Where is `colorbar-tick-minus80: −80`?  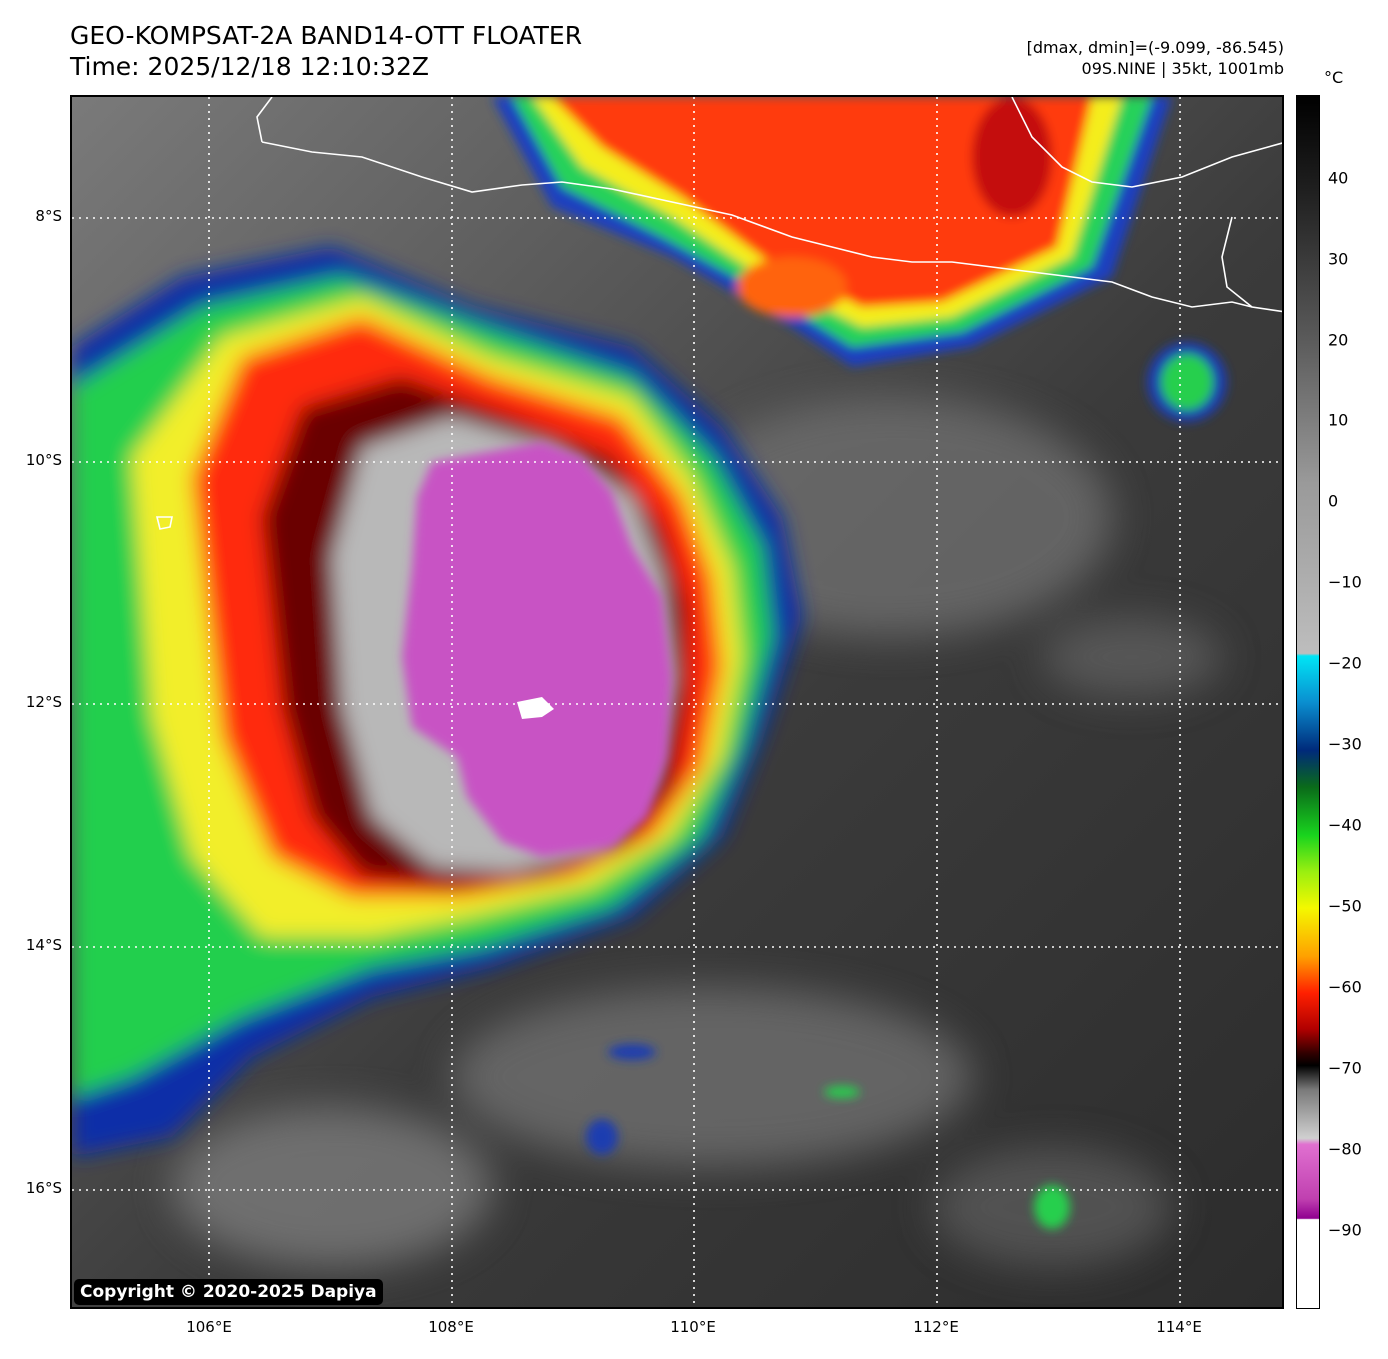 colorbar-tick-minus80: −80 is located at coordinates (1345, 1149).